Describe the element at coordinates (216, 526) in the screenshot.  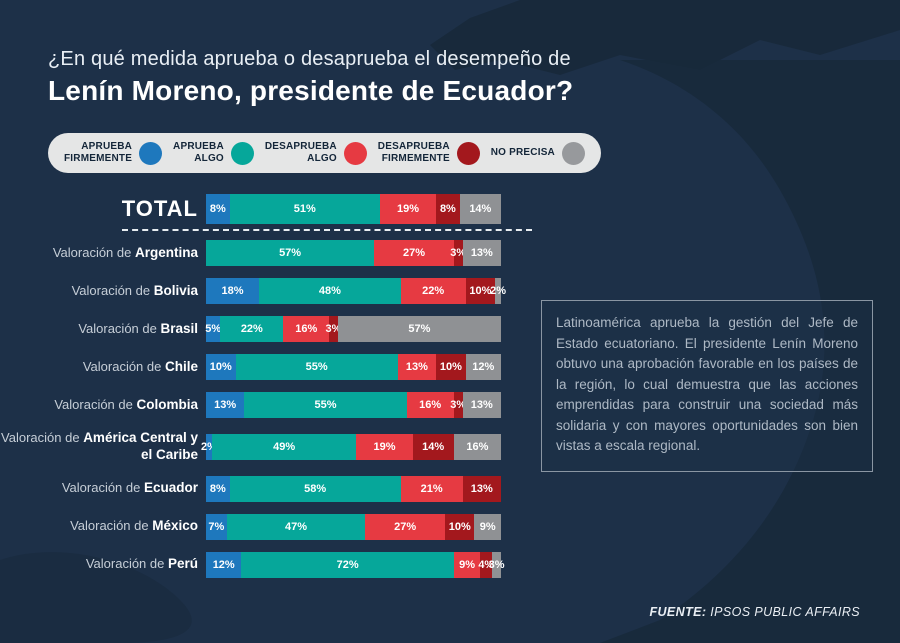
I see `bar-segment-aprueba-firmemente: 7%` at that location.